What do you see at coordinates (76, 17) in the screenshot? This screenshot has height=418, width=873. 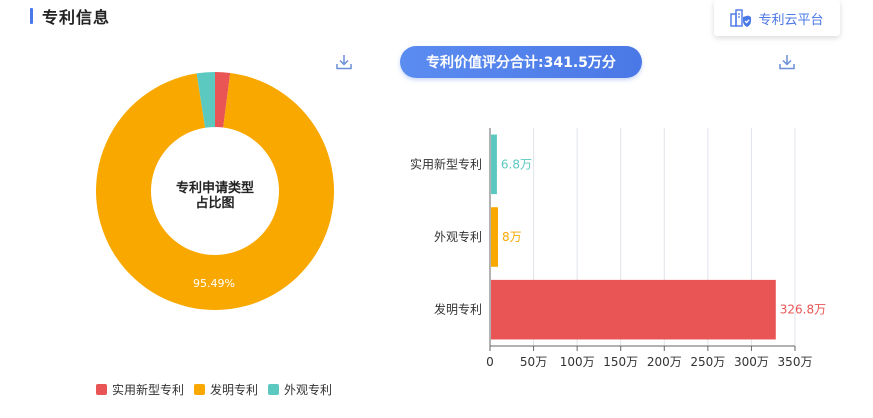 I see `section-title: 专利信息` at bounding box center [76, 17].